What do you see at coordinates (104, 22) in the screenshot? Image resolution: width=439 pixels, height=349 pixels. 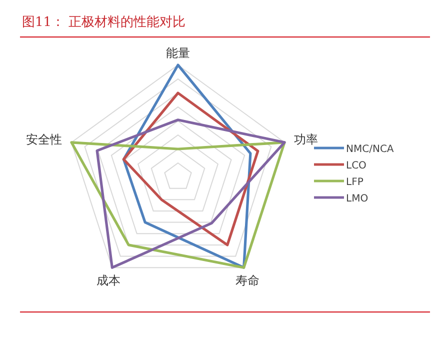 I see `chart-title: 图11： 正极材料的性能对比` at bounding box center [104, 22].